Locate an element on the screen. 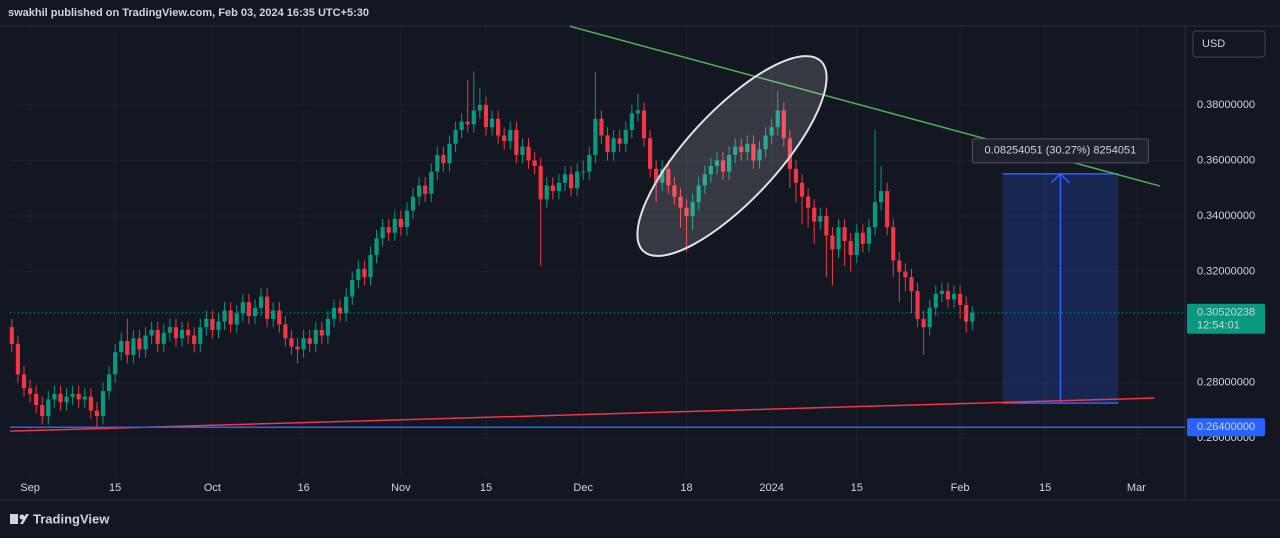  x-tick-label: Mar is located at coordinates (1136, 488).